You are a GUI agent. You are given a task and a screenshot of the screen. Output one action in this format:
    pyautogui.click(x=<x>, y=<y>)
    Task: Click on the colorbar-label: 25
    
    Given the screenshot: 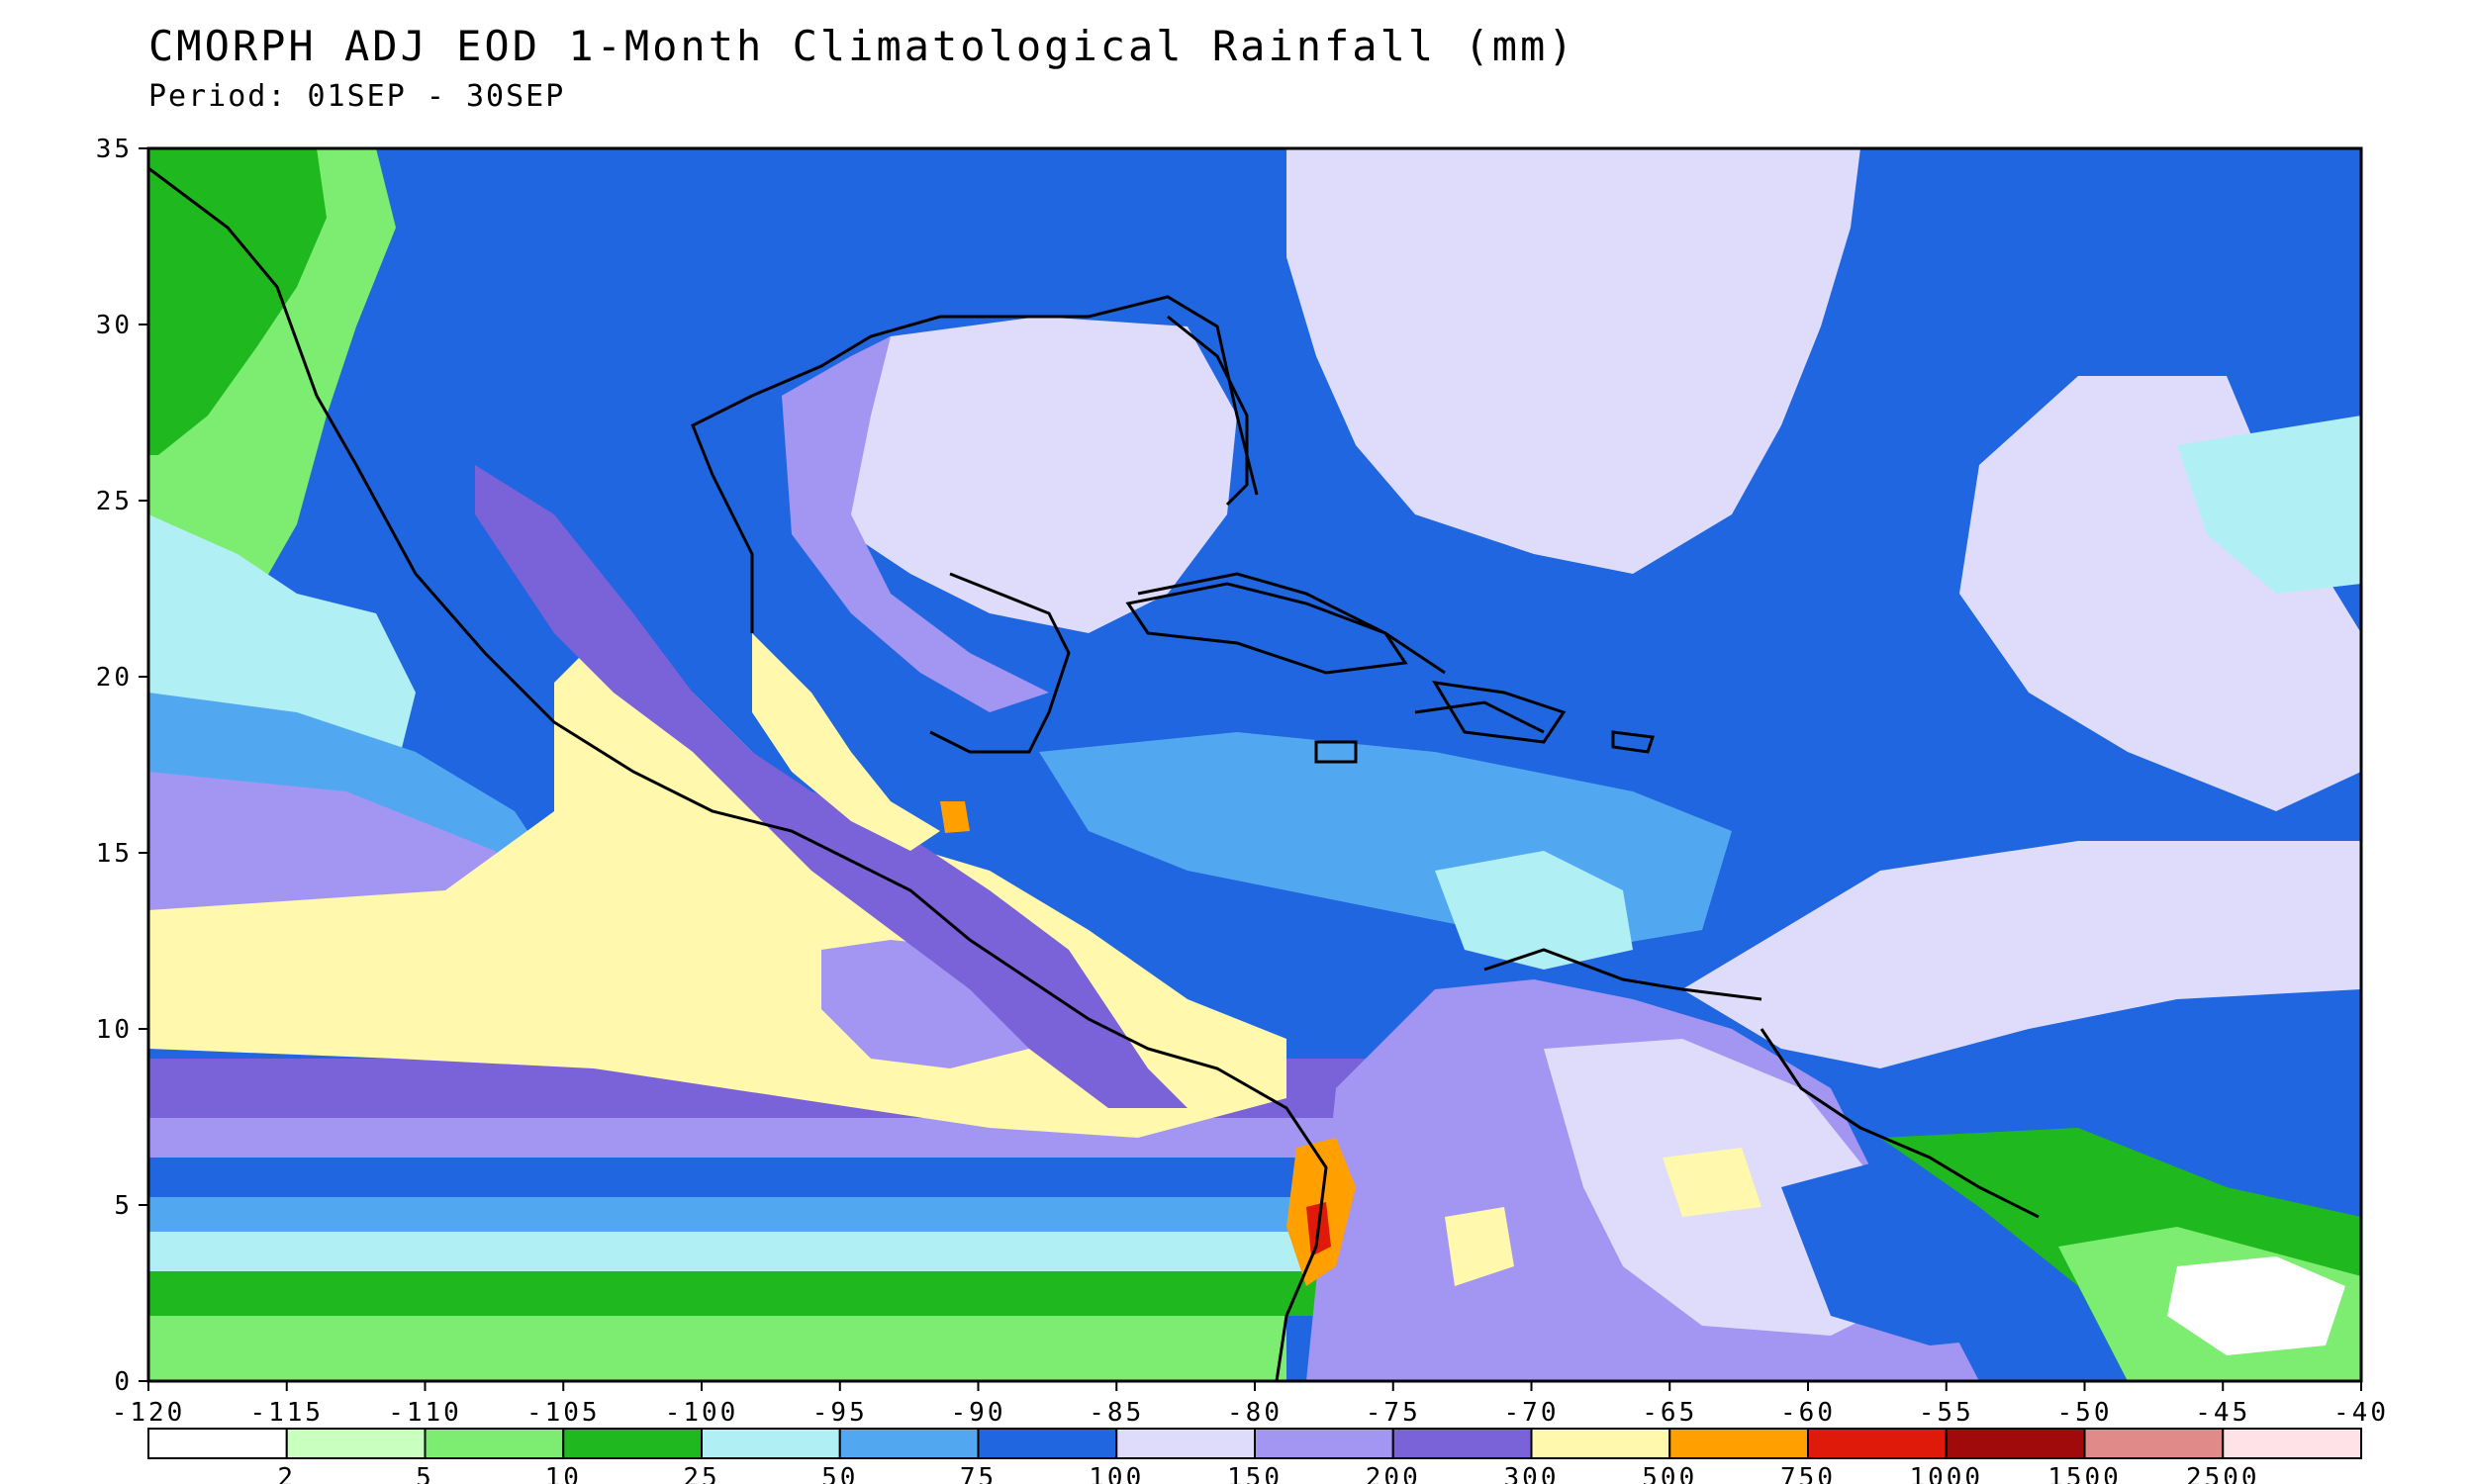 What is the action you would take?
    pyautogui.click(x=701, y=1473)
    